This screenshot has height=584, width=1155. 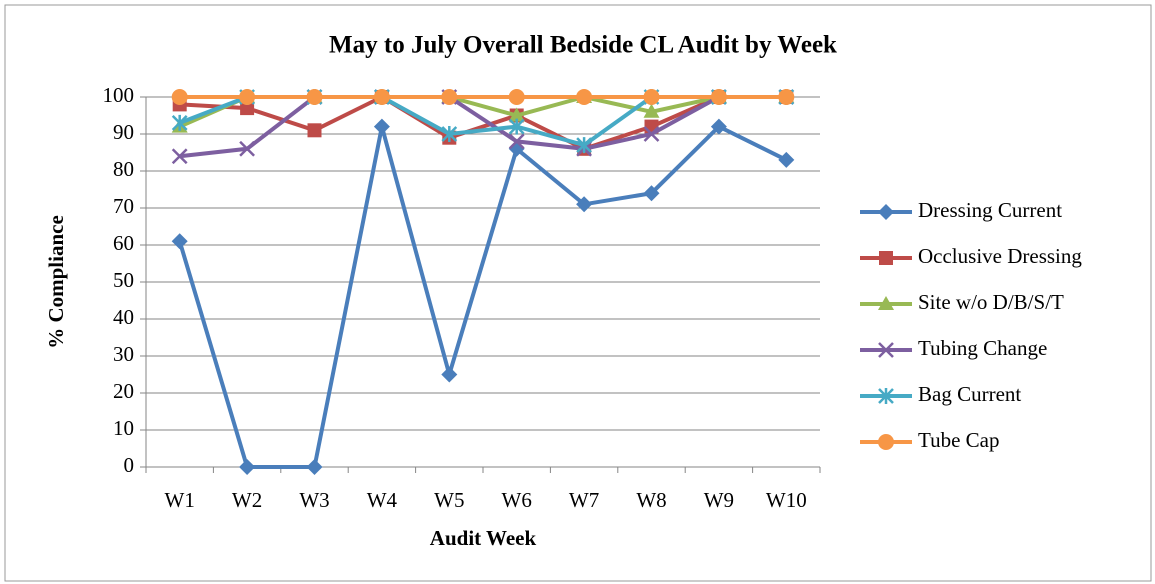 What do you see at coordinates (123, 354) in the screenshot?
I see `y-tick-label: 30` at bounding box center [123, 354].